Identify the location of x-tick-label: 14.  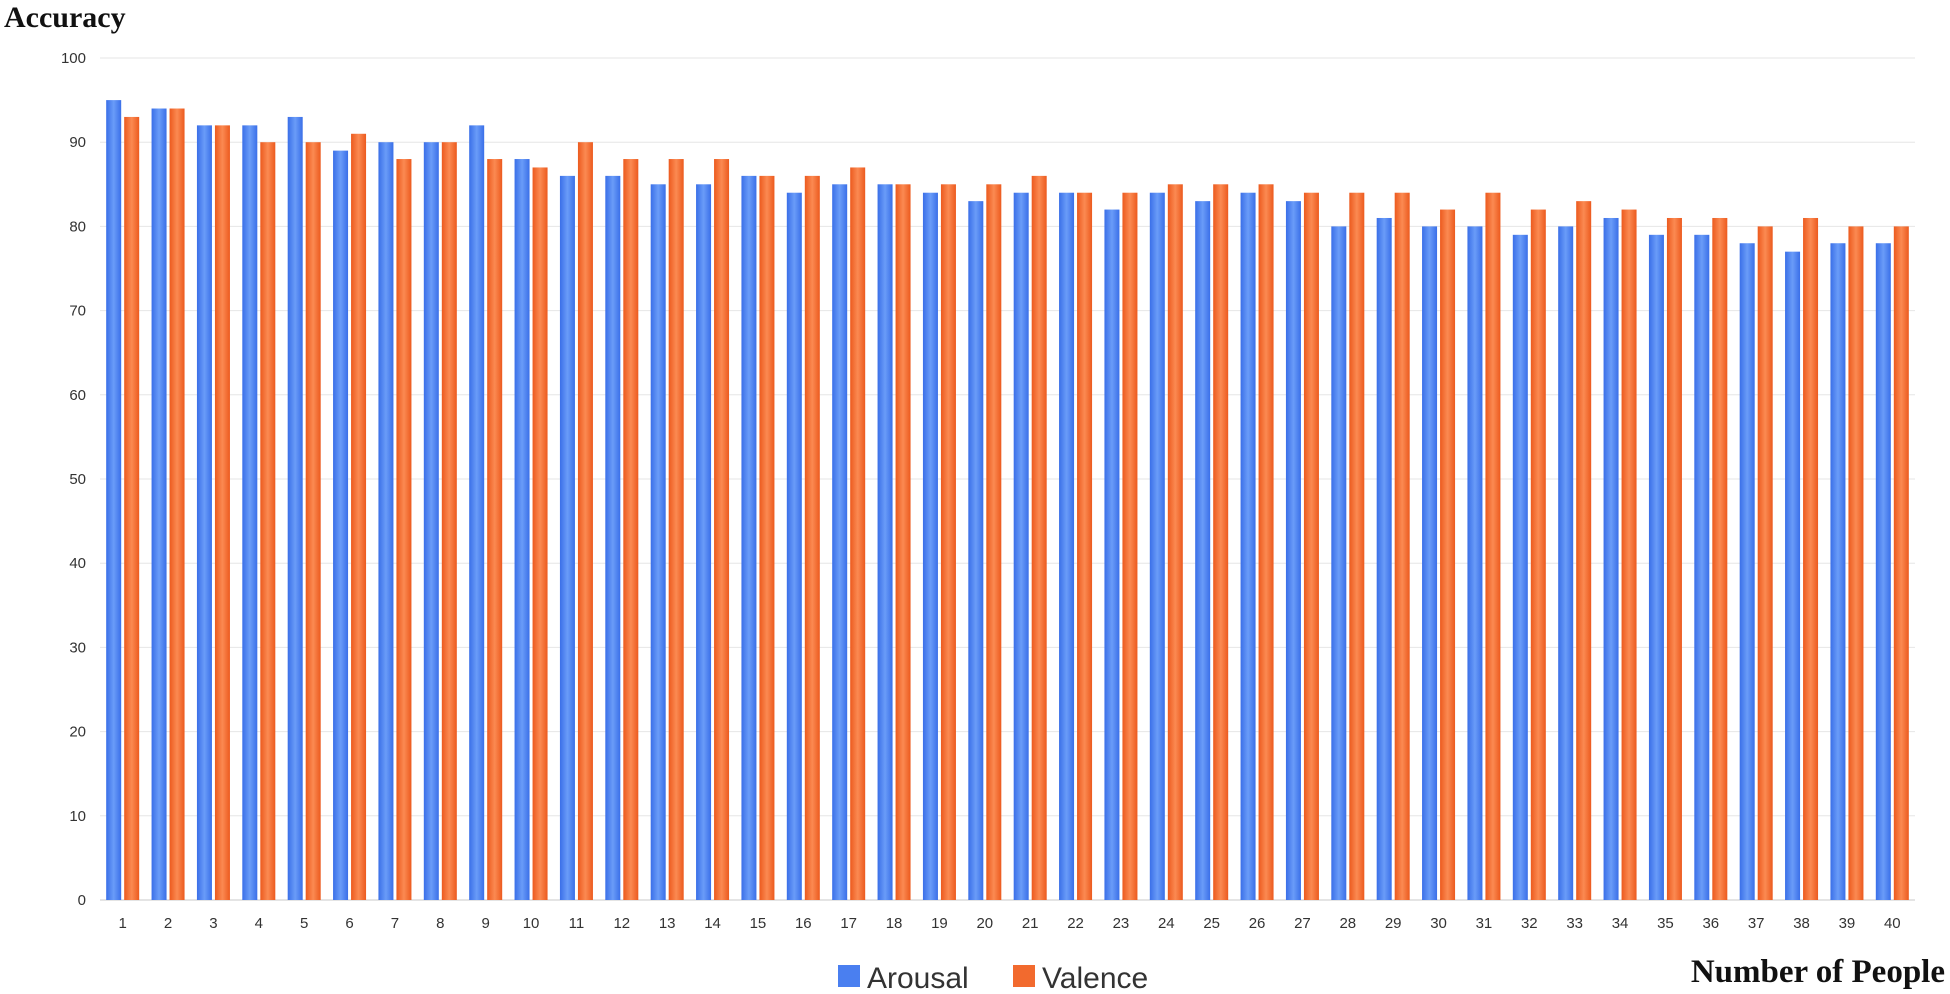
(712, 923).